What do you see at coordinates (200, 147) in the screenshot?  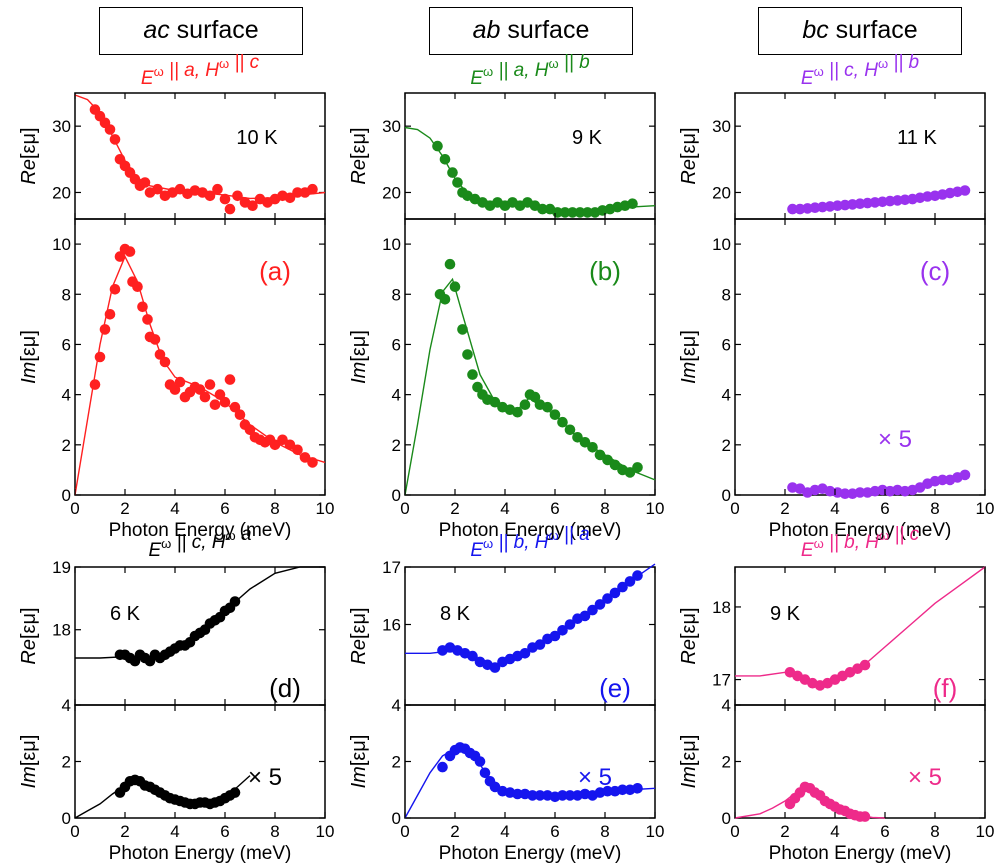 I see `re-fit-curve` at bounding box center [200, 147].